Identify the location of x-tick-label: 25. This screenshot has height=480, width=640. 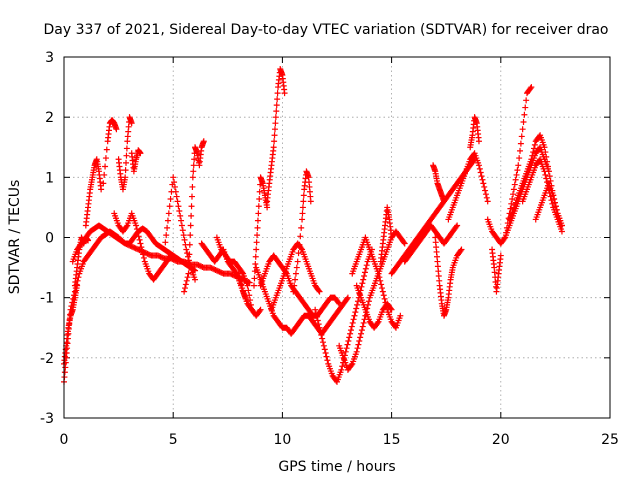
(610, 440).